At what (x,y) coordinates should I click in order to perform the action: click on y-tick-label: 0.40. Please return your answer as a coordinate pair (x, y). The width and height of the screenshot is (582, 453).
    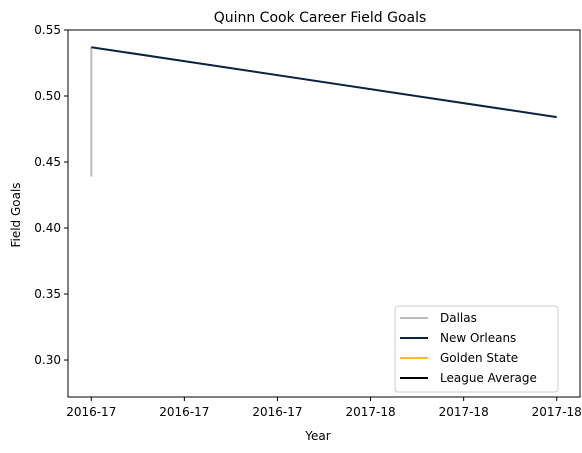
    Looking at the image, I should click on (47, 228).